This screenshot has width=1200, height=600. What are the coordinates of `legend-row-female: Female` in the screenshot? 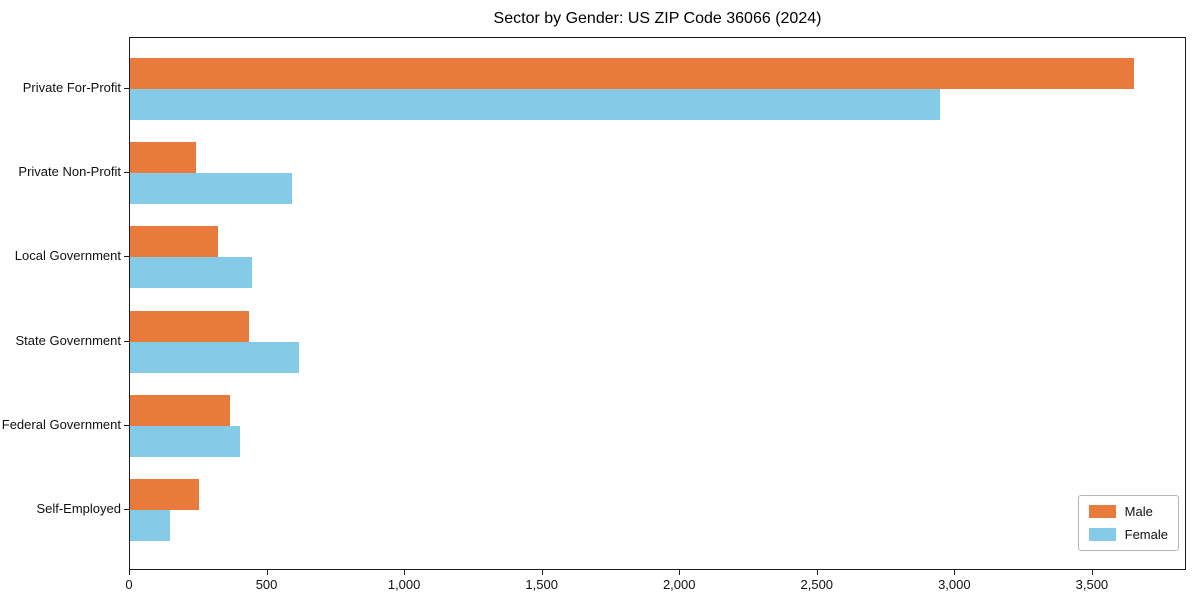 It's located at (1128, 534).